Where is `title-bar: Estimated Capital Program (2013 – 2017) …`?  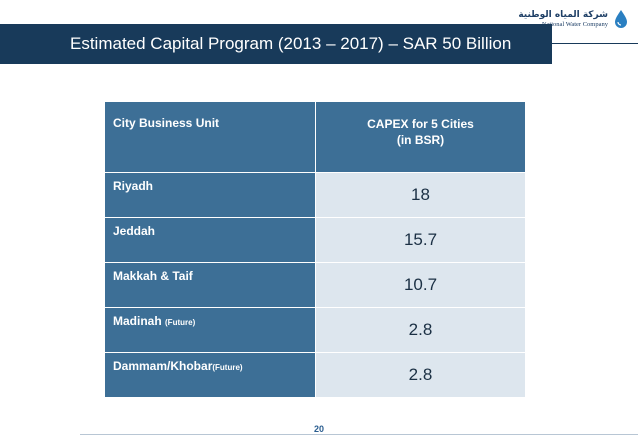 title-bar: Estimated Capital Program (2013 – 2017) … is located at coordinates (276, 44).